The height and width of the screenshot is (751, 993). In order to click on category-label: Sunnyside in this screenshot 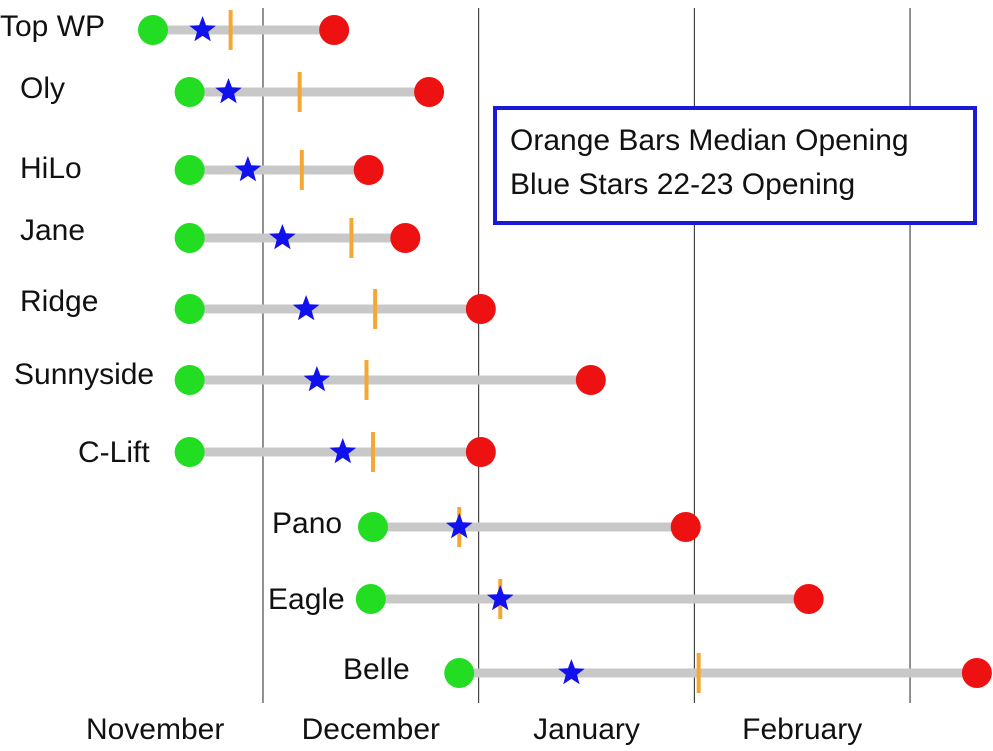, I will do `click(84, 374)`.